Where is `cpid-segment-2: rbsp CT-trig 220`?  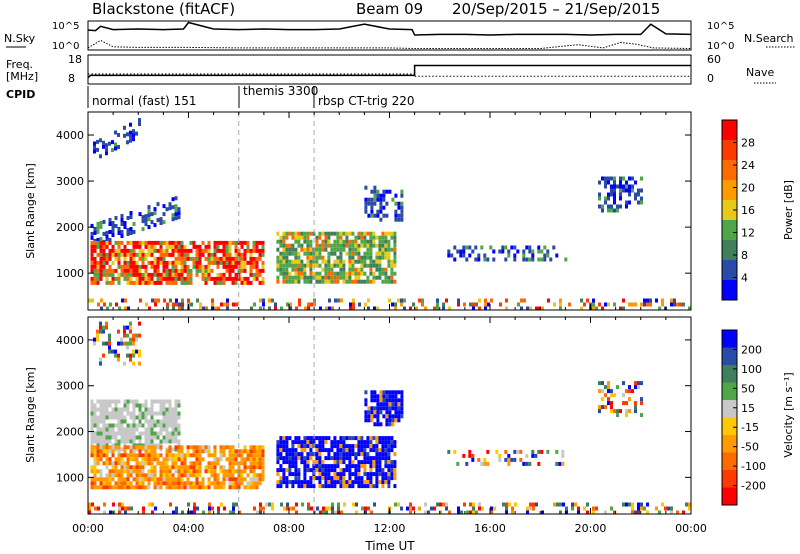
cpid-segment-2: rbsp CT-trig 220 is located at coordinates (366, 101).